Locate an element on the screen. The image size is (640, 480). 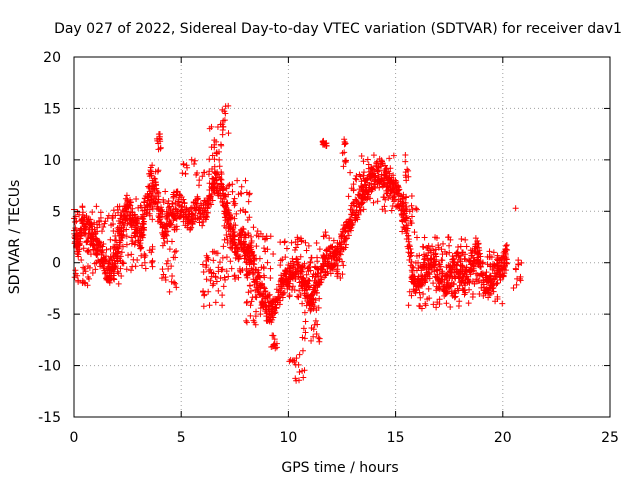
x-tick-label: 20 is located at coordinates (503, 438).